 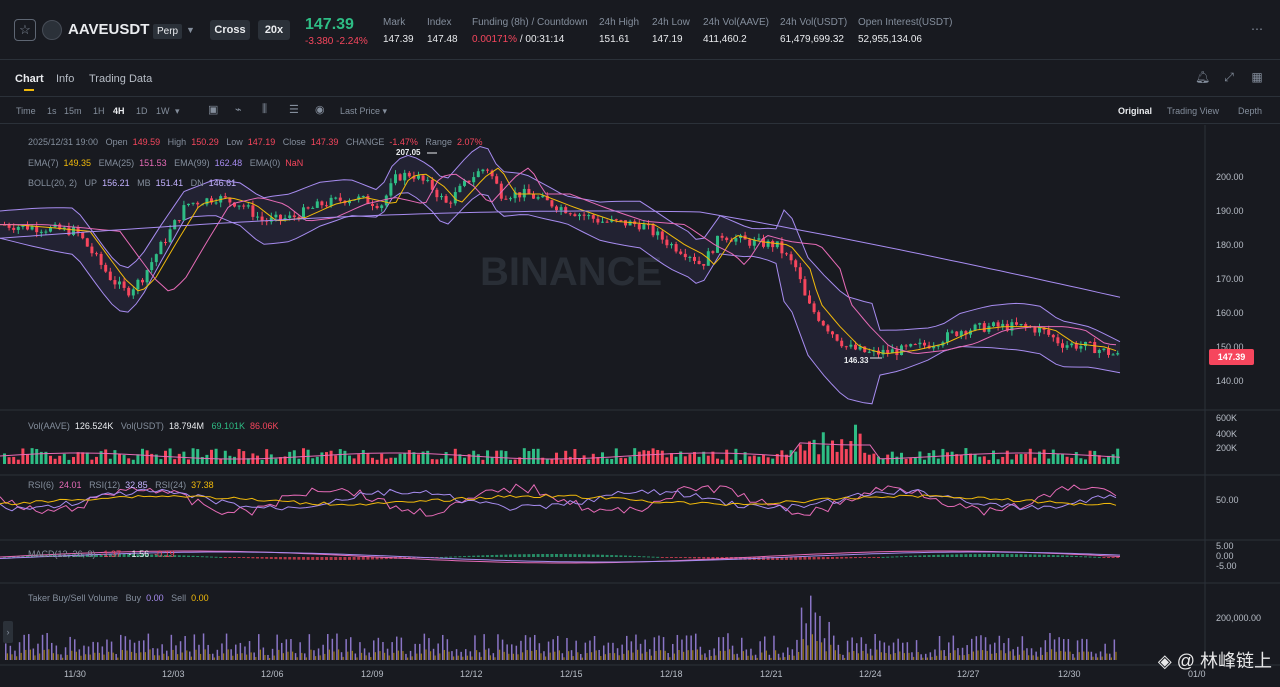 I want to click on view-trading-view: Trading View, so click(x=1193, y=111).